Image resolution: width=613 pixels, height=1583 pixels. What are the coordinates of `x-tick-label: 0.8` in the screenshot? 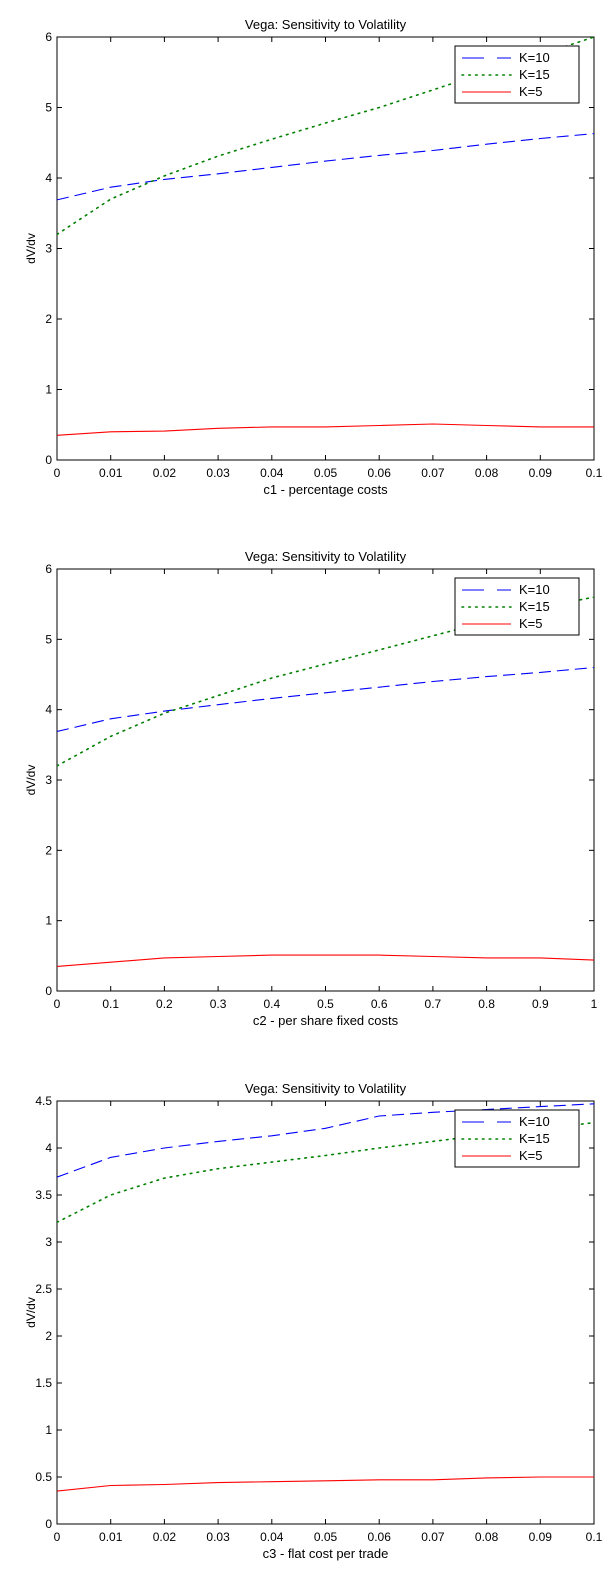 It's located at (486, 1004).